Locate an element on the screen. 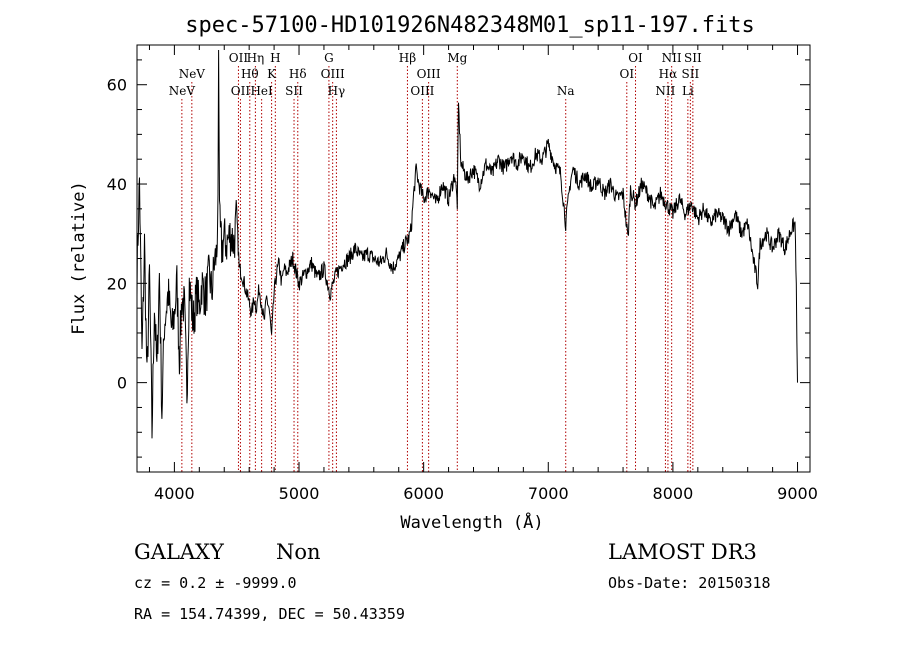 This screenshot has width=900, height=649. x-tick-label: 8000 is located at coordinates (673, 493).